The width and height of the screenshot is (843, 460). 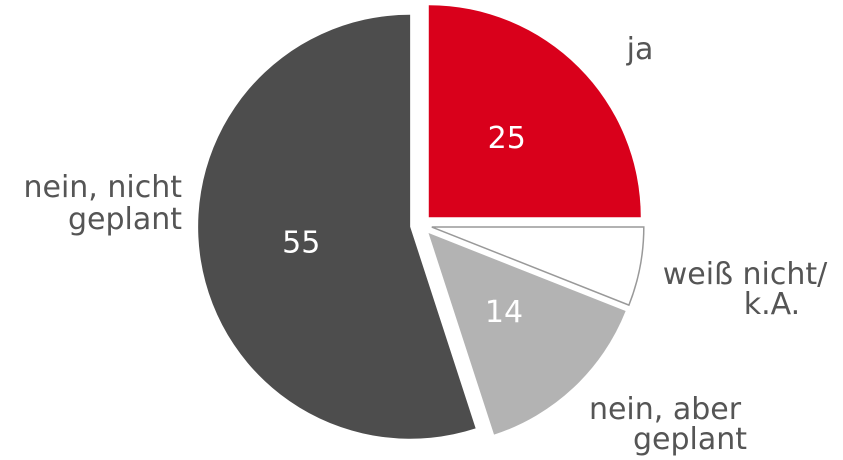 I want to click on category-label: nein, nicht geplant, so click(x=102, y=203).